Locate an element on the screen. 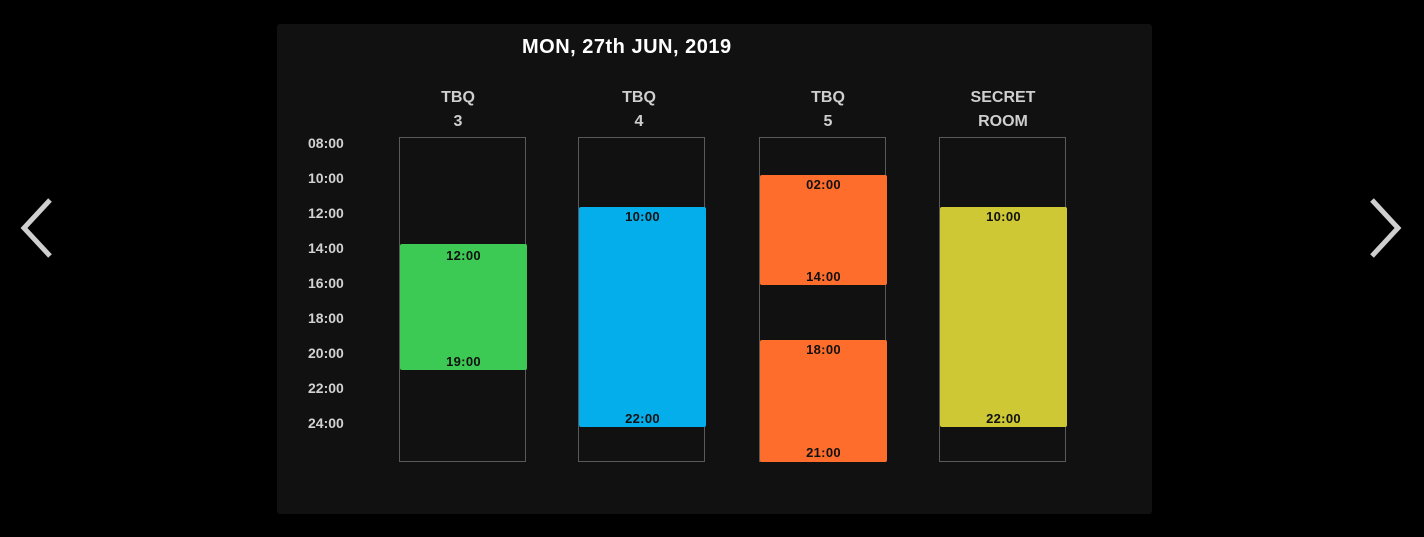  booking-start-time: 18:00 is located at coordinates (823, 349).